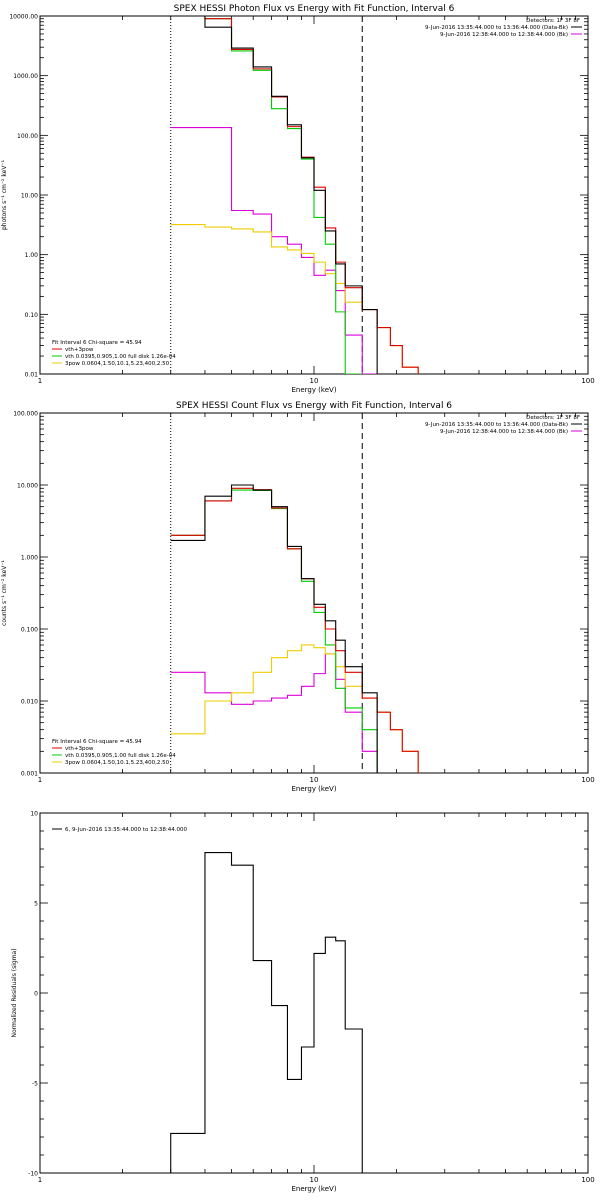  Describe the element at coordinates (29, 630) in the screenshot. I see `y-tick-label: 0.100` at that location.